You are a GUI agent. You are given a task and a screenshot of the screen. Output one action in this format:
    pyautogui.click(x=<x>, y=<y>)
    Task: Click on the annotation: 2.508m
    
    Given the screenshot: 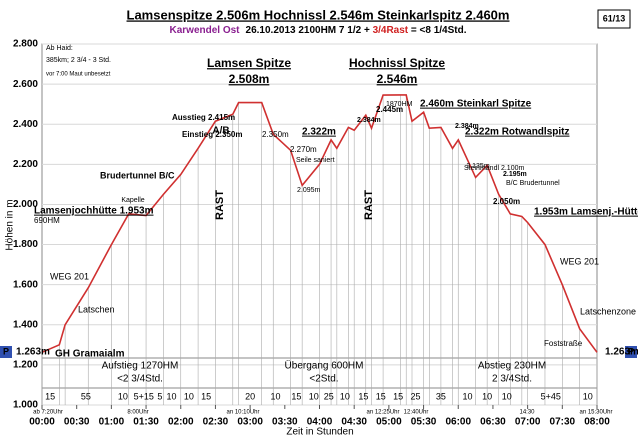 What is the action you would take?
    pyautogui.click(x=249, y=79)
    